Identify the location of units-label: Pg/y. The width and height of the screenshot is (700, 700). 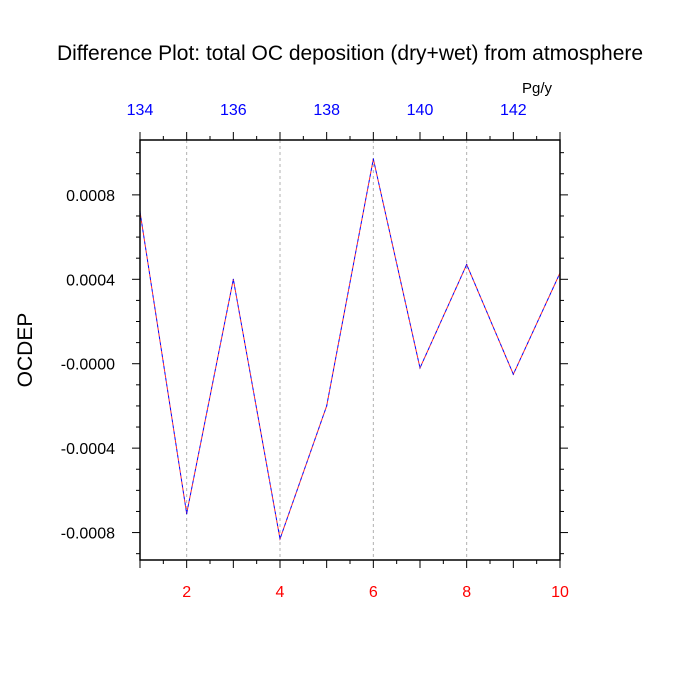
(537, 88).